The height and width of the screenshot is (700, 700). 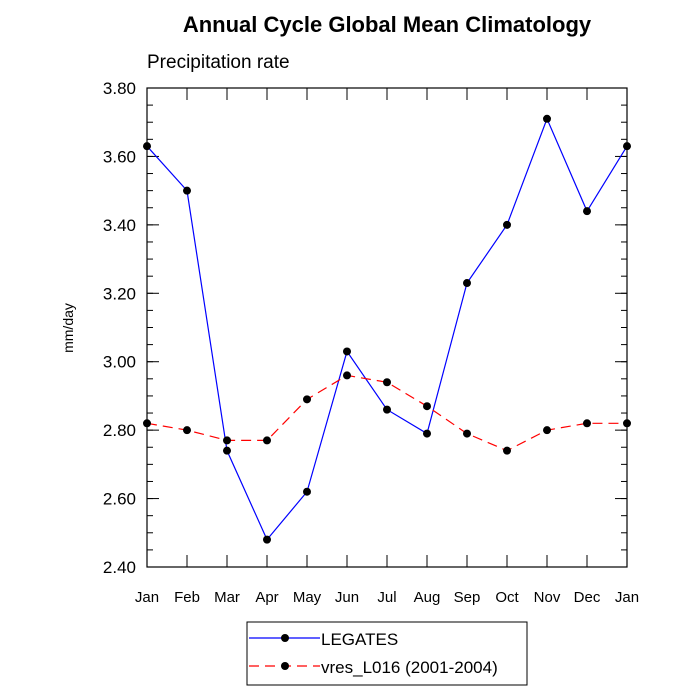 What do you see at coordinates (119, 362) in the screenshot?
I see `y-tick-label: 3.00` at bounding box center [119, 362].